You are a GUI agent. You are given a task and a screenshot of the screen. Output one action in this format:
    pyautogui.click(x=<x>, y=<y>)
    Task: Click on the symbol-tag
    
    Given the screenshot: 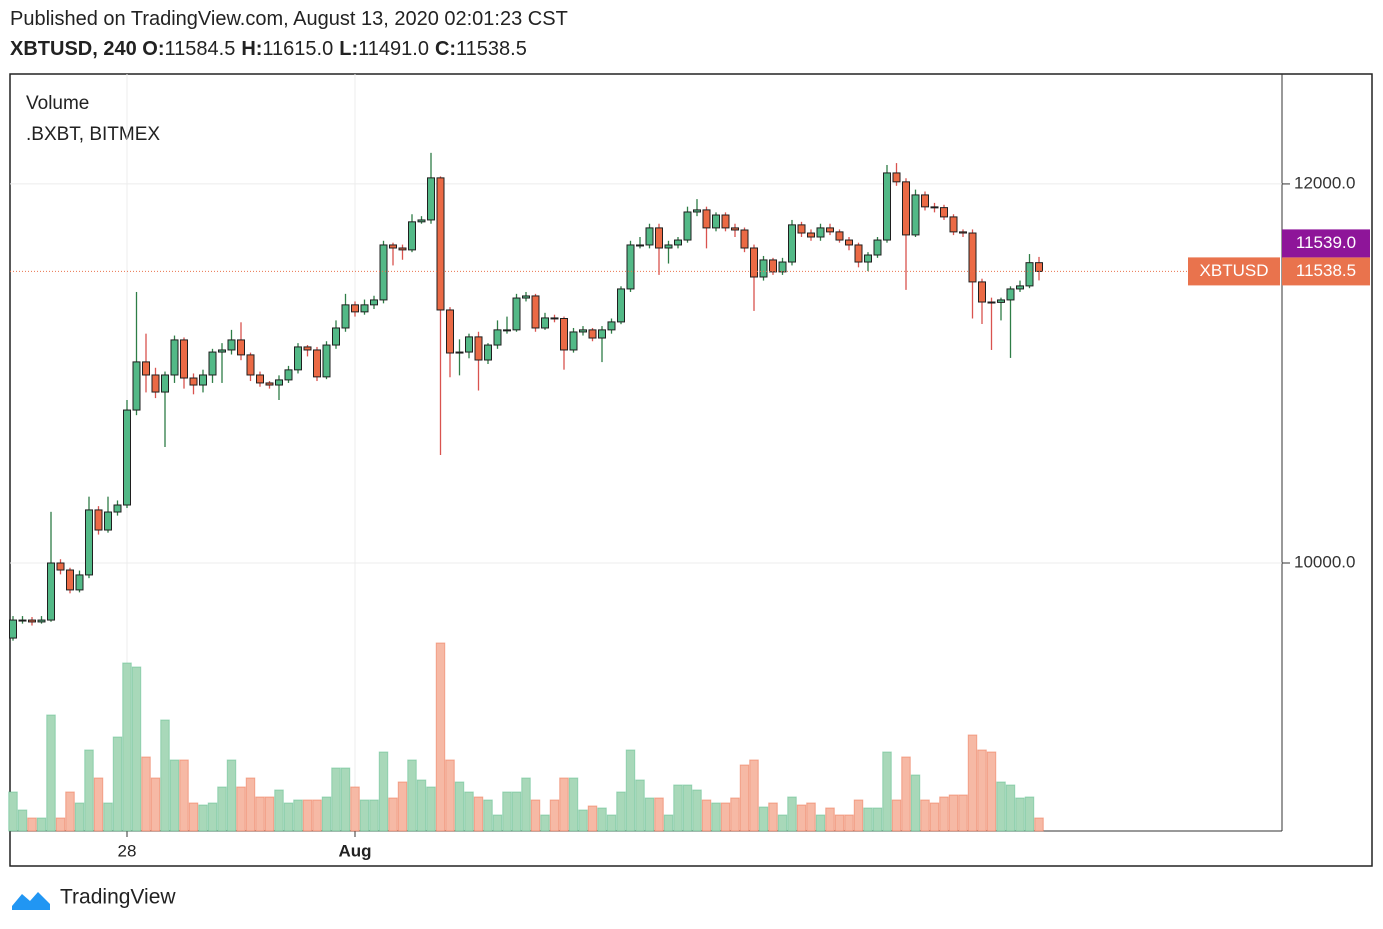 What is the action you would take?
    pyautogui.click(x=1234, y=271)
    